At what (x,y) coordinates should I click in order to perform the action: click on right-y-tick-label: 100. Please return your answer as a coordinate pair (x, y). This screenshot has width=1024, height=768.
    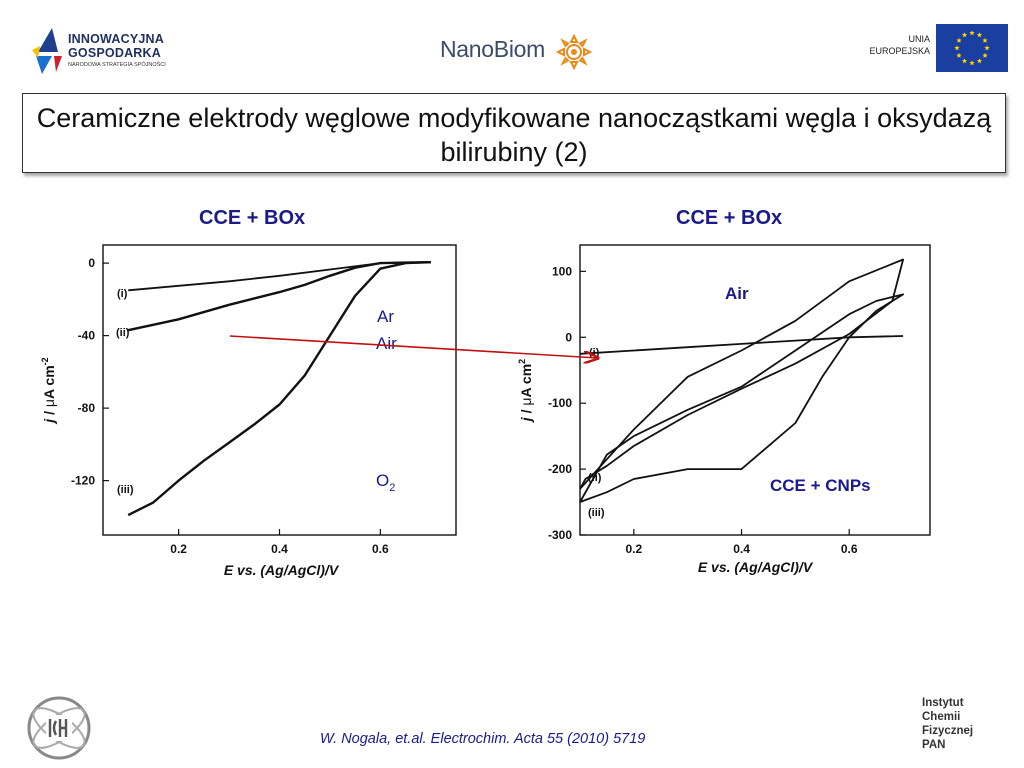
    Looking at the image, I should click on (562, 271).